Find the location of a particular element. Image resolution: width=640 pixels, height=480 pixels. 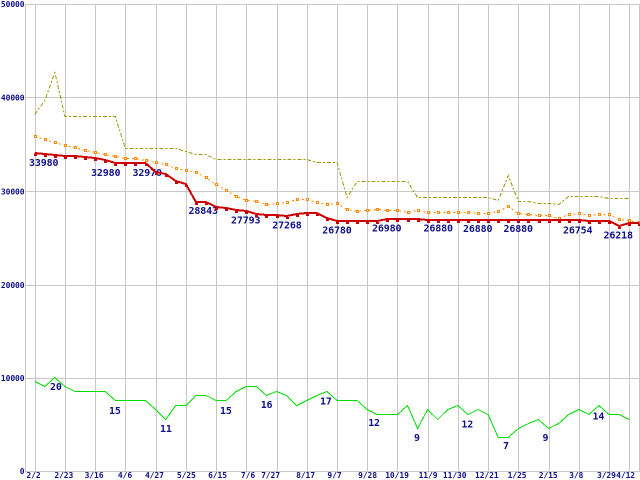

x-axis-label: 4/6 is located at coordinates (125, 475).